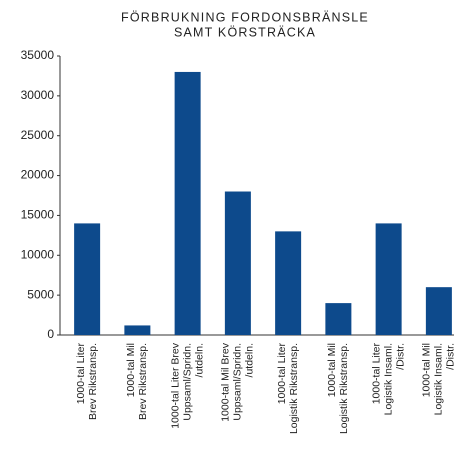 This screenshot has width=454, height=455. What do you see at coordinates (38, 175) in the screenshot?
I see `y-tick-label: 20000` at bounding box center [38, 175].